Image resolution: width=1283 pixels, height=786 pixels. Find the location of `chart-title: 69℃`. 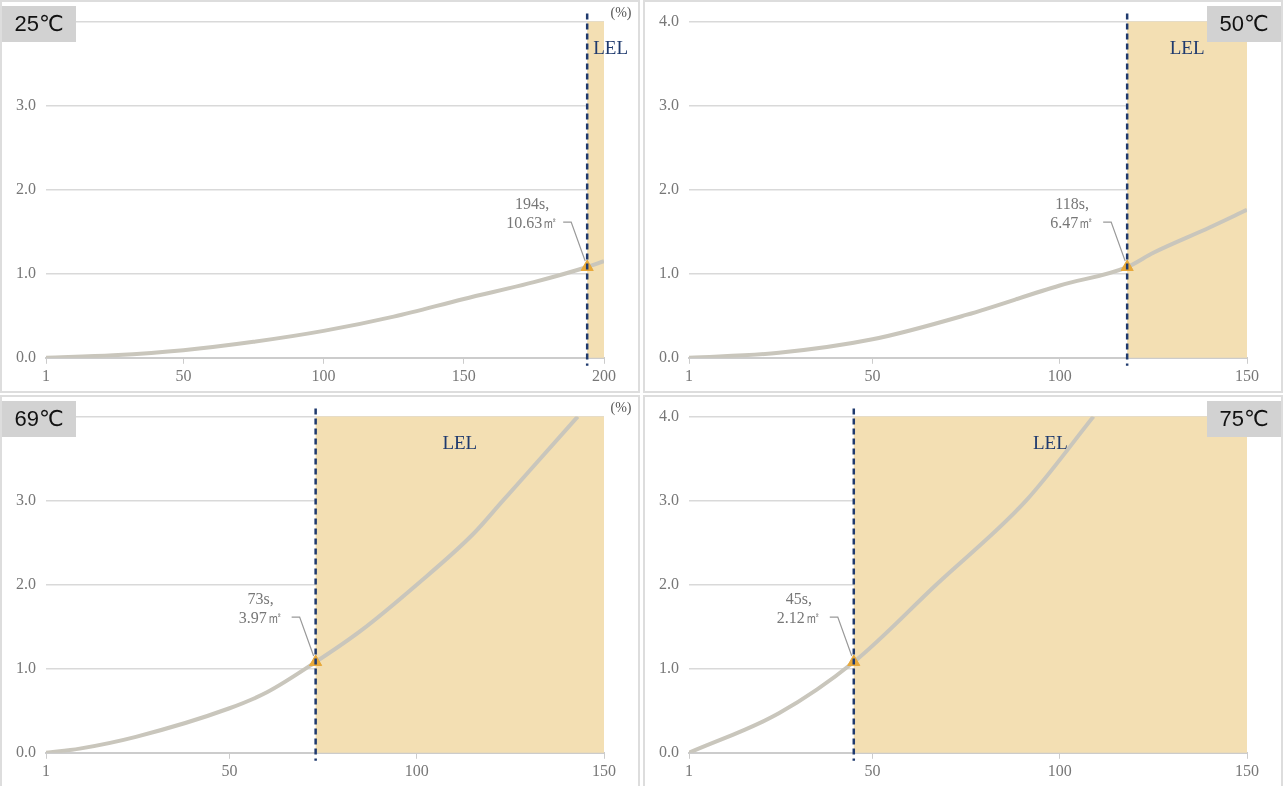

chart-title: 69℃ is located at coordinates (39, 419).